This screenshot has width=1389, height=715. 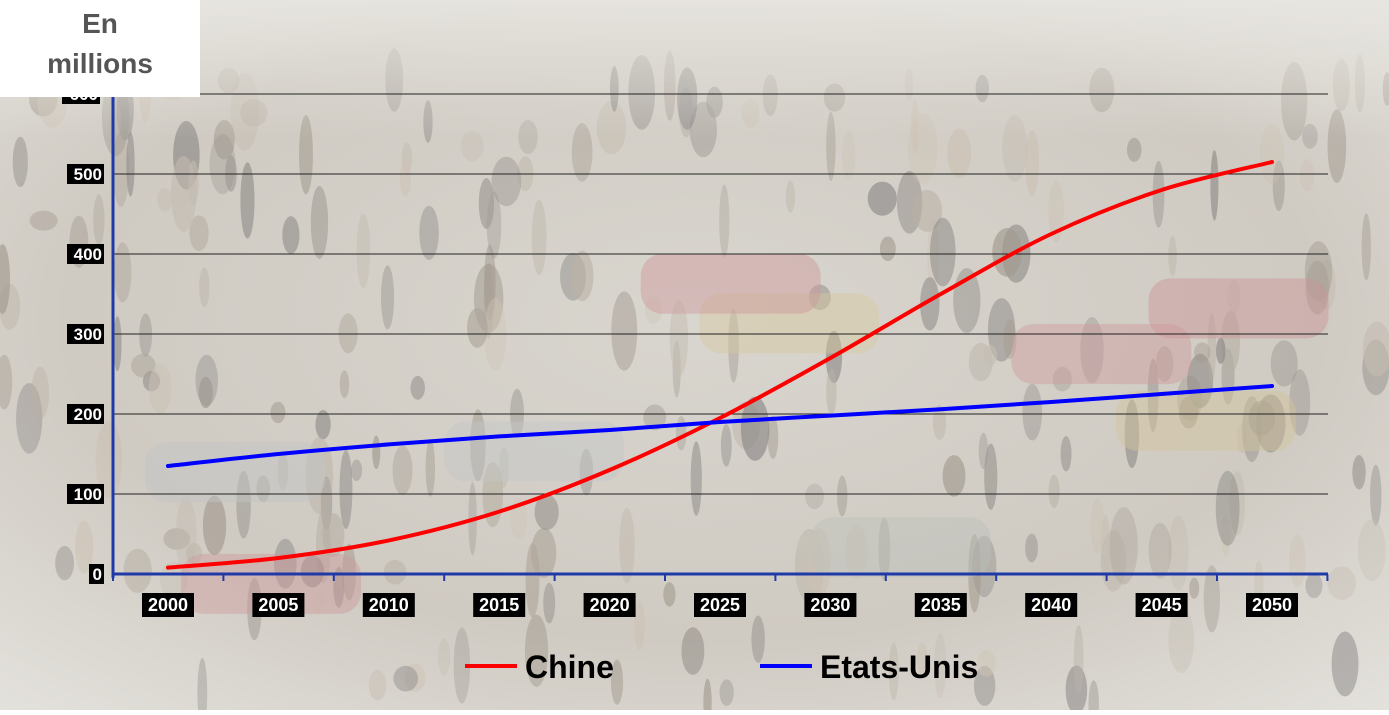 I want to click on x-tick-label: 2005, so click(x=278, y=605).